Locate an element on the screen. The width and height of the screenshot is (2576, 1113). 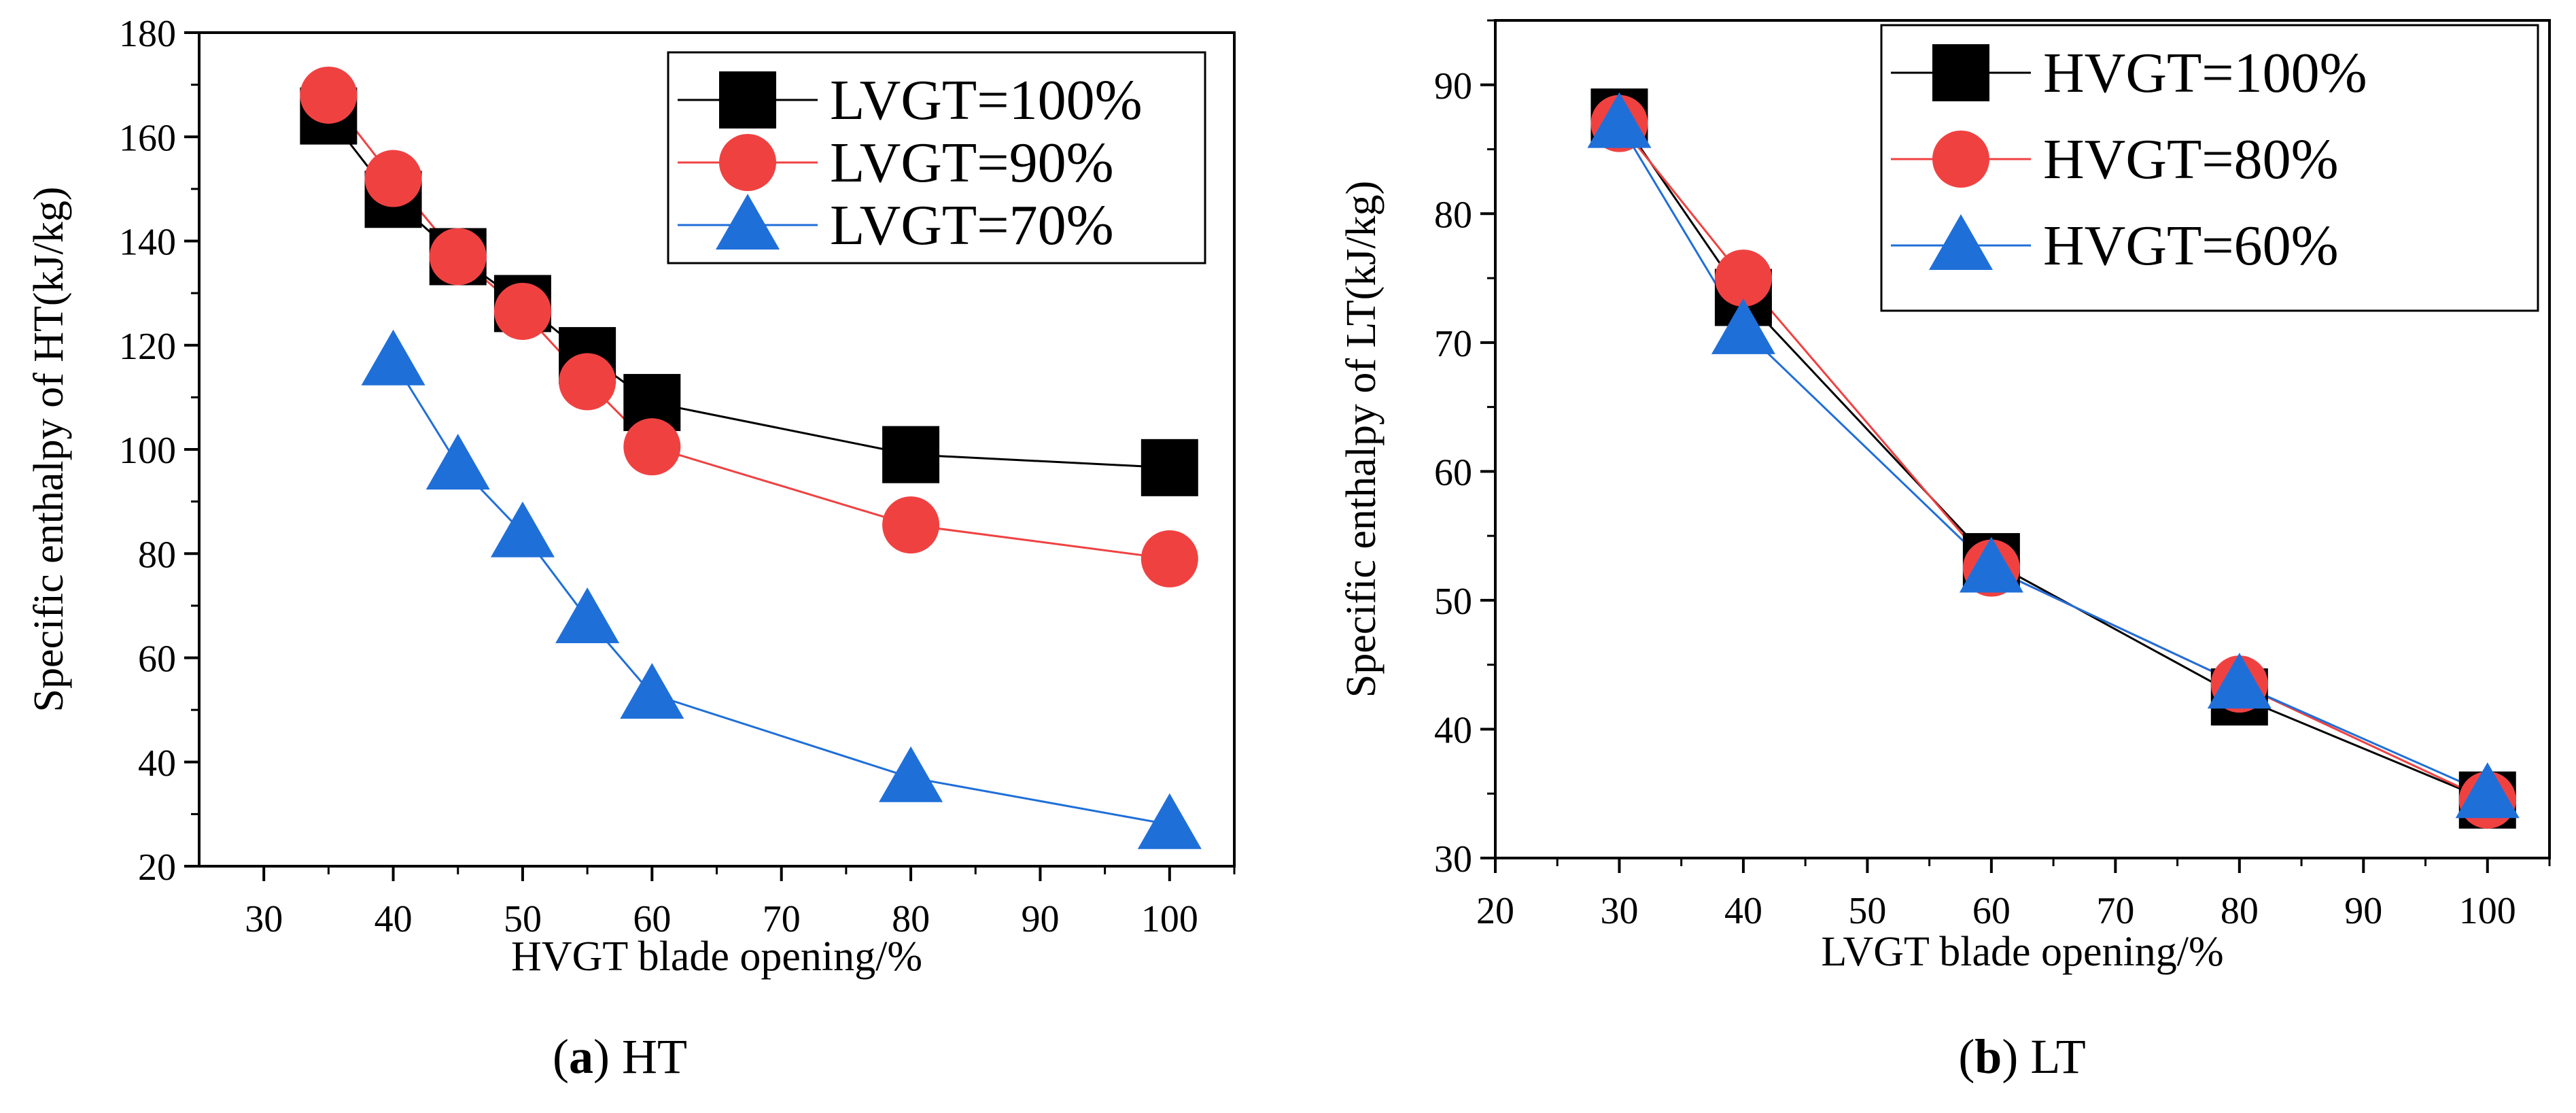
y-tick-label: 90 is located at coordinates (1453, 86).